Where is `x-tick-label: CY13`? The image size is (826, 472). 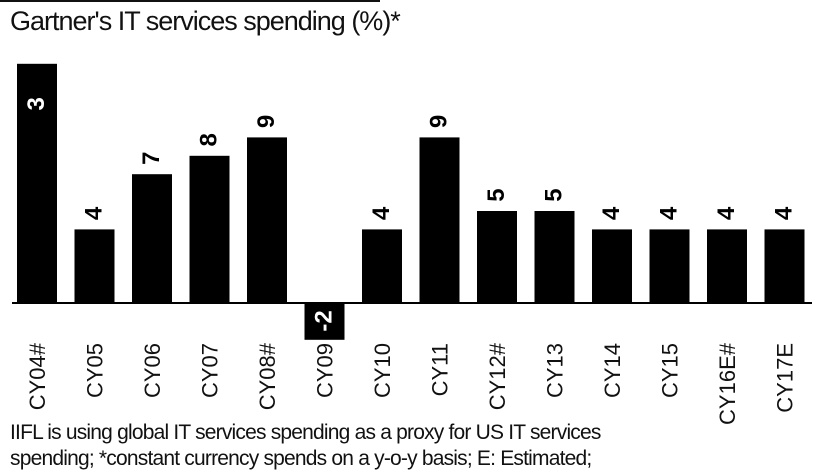
x-tick-label: CY13 is located at coordinates (555, 370).